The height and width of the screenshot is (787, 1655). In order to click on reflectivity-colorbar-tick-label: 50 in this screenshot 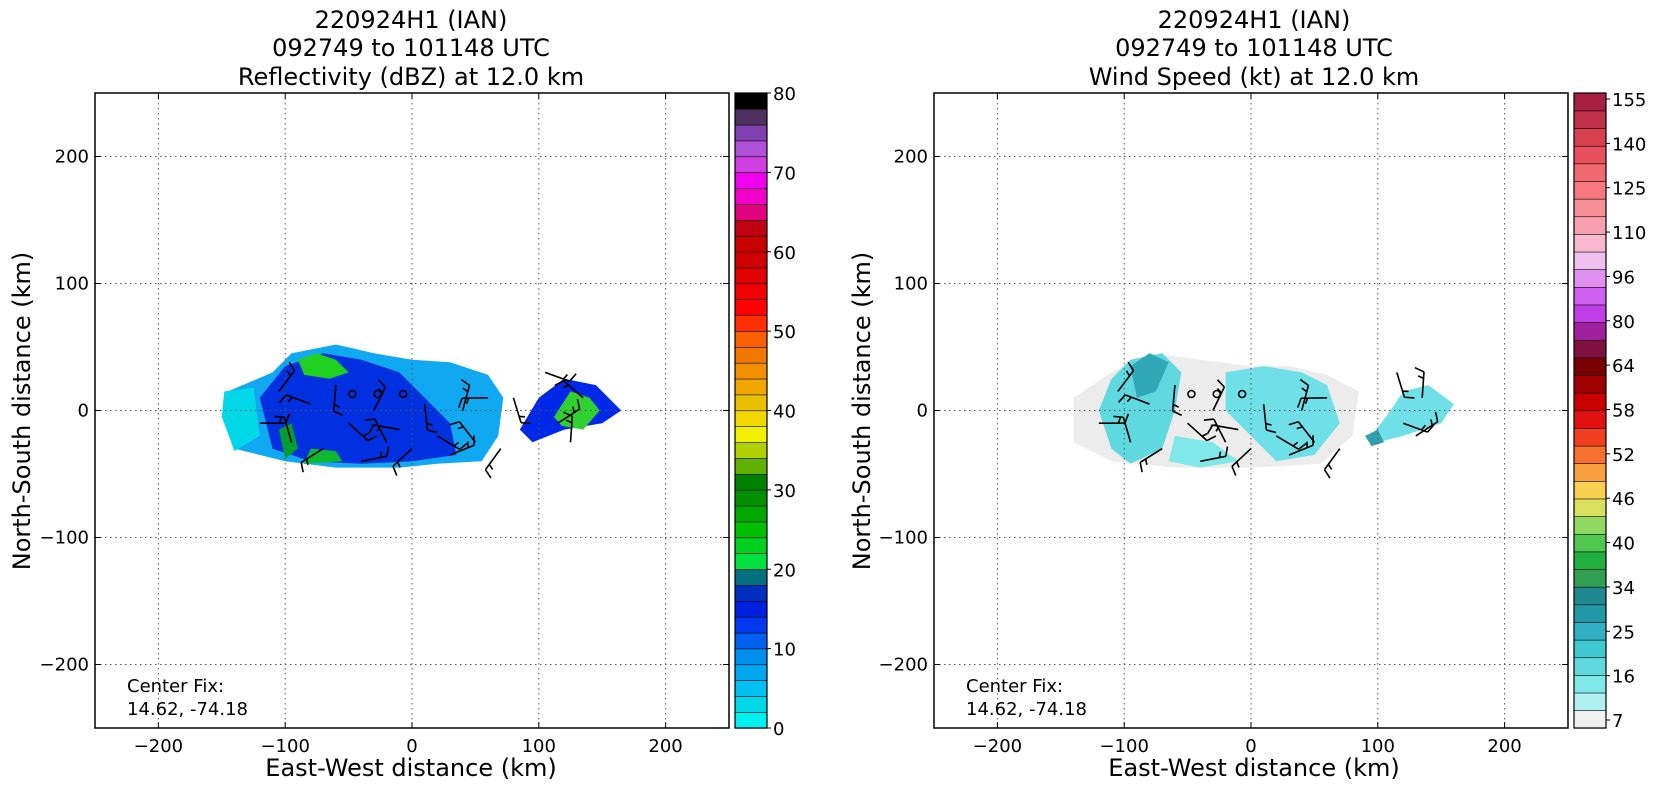, I will do `click(784, 332)`.